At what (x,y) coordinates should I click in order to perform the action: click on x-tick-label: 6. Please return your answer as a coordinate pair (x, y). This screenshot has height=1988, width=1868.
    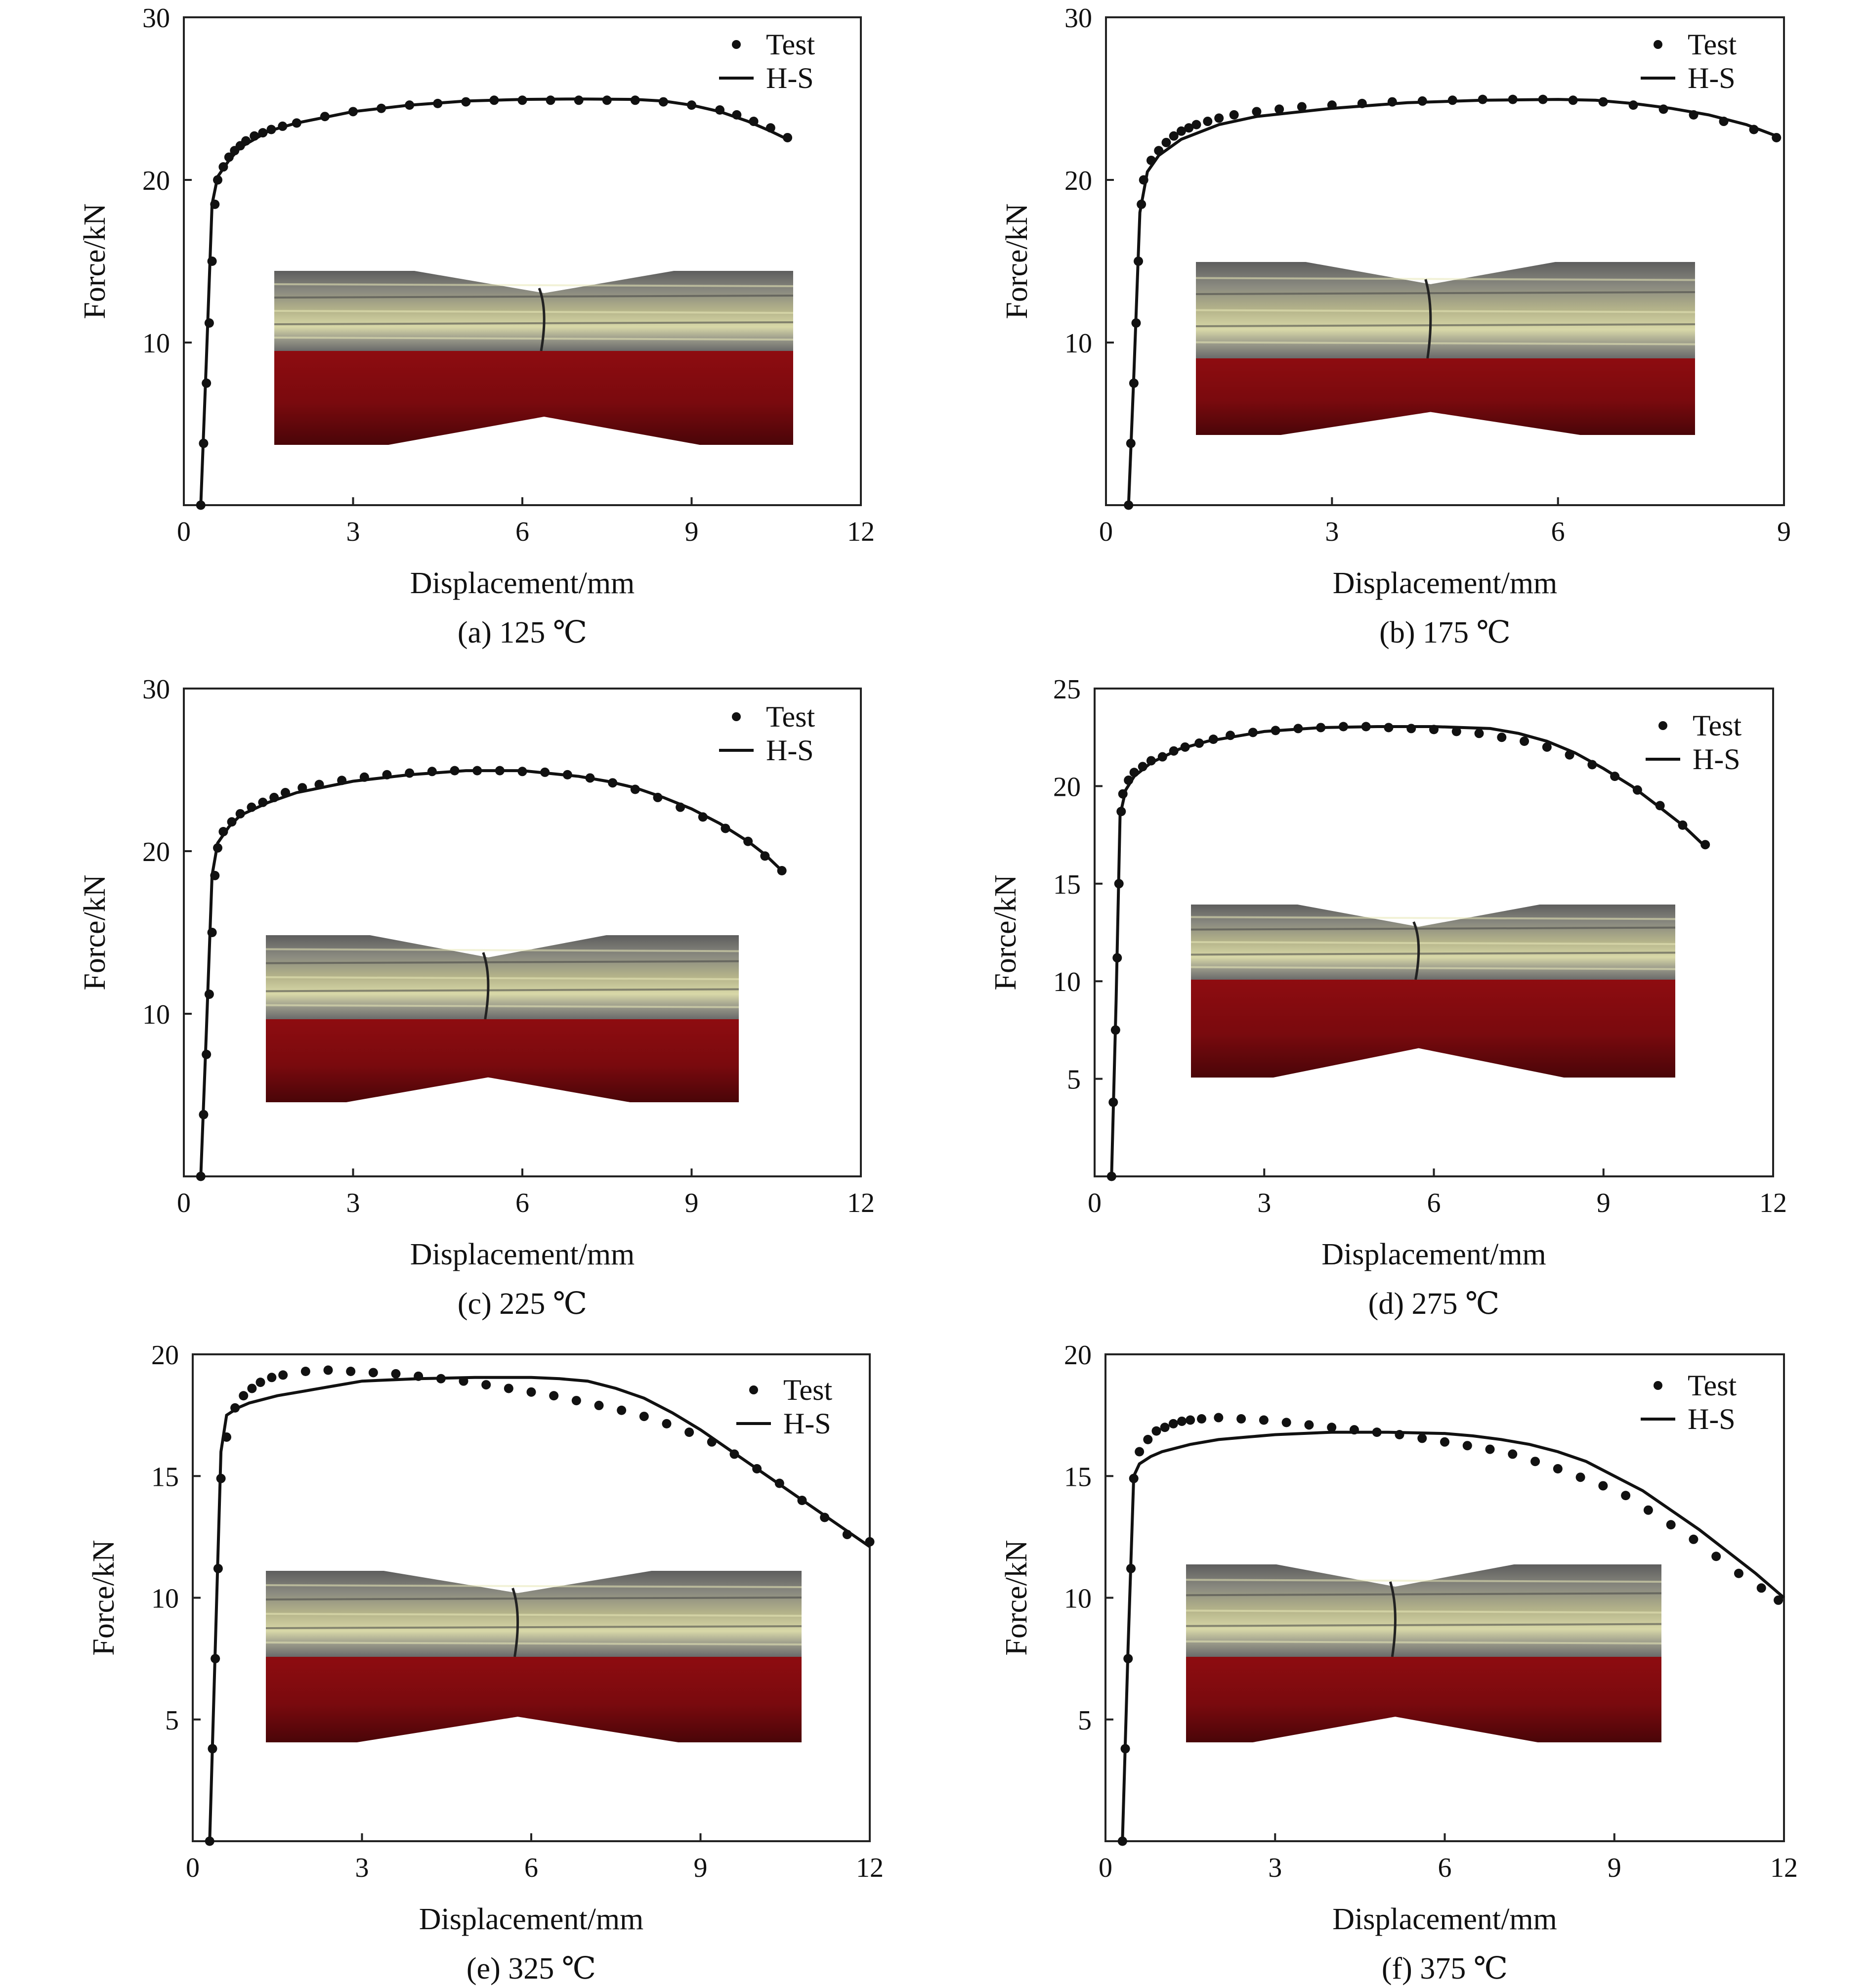
    Looking at the image, I should click on (531, 1868).